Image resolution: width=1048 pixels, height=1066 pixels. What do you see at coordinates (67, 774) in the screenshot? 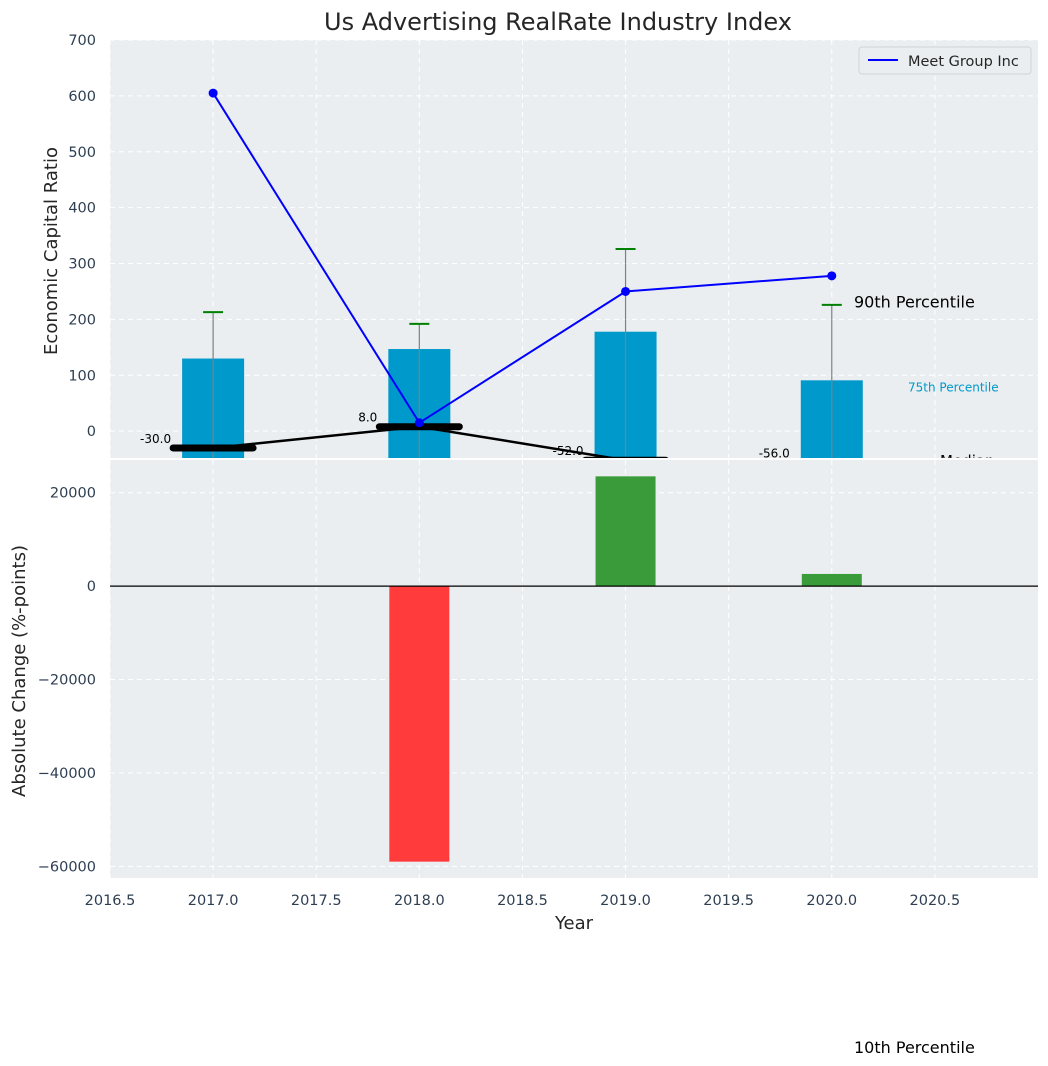
I see `bottom-y-tick-label: −40000` at bounding box center [67, 774].